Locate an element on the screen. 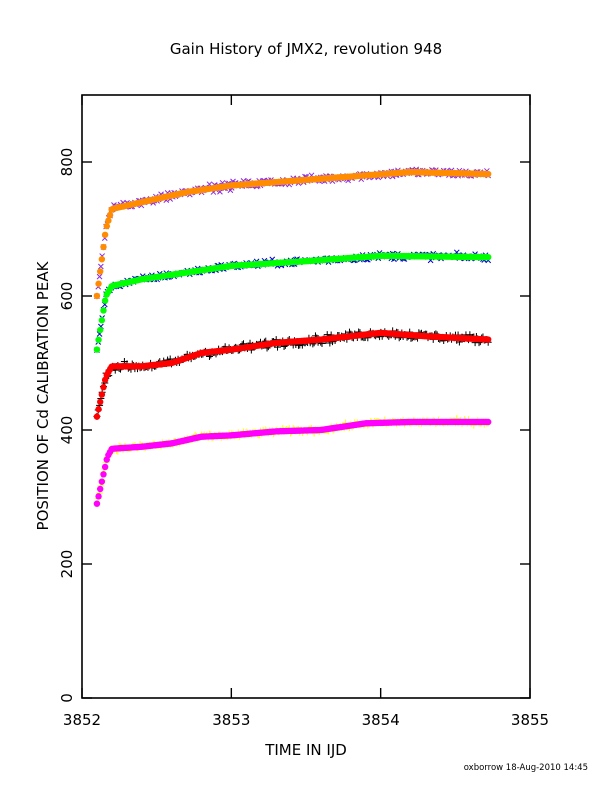  x-tick-label: 3854 is located at coordinates (381, 720).